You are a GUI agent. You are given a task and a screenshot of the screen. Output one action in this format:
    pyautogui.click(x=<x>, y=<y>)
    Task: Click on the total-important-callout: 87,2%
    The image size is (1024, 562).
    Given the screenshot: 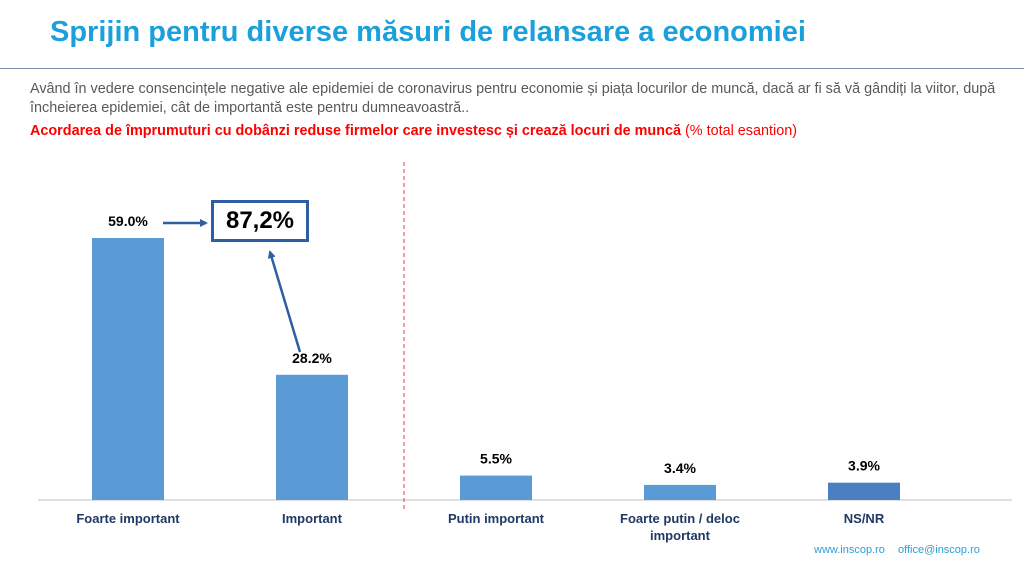 What is the action you would take?
    pyautogui.click(x=260, y=221)
    